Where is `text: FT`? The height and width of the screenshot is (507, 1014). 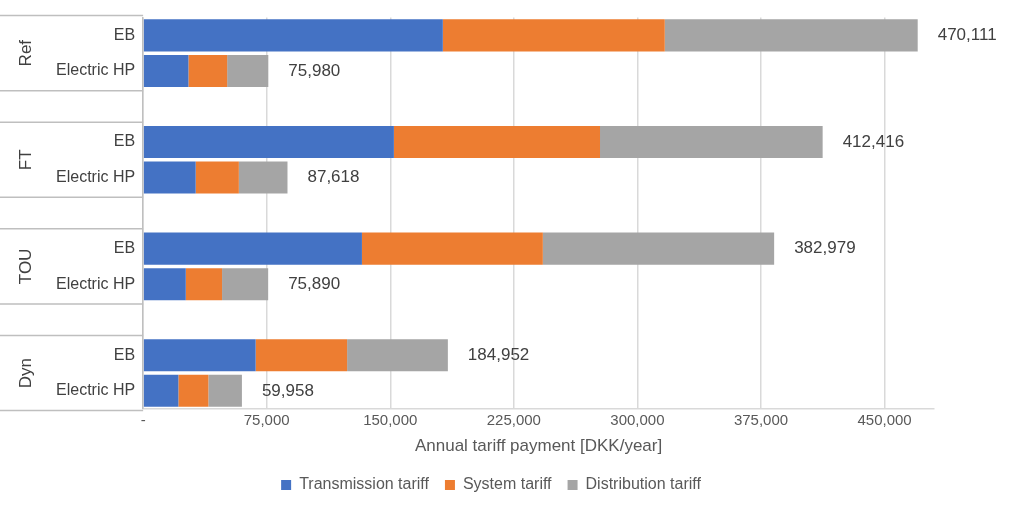 text: FT is located at coordinates (25, 160).